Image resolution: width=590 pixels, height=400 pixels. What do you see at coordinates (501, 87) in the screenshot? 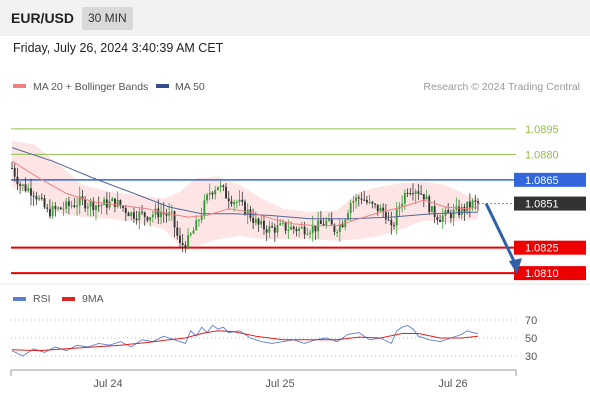
I see `credit-text: Research © 2024 Trading Central` at bounding box center [501, 87].